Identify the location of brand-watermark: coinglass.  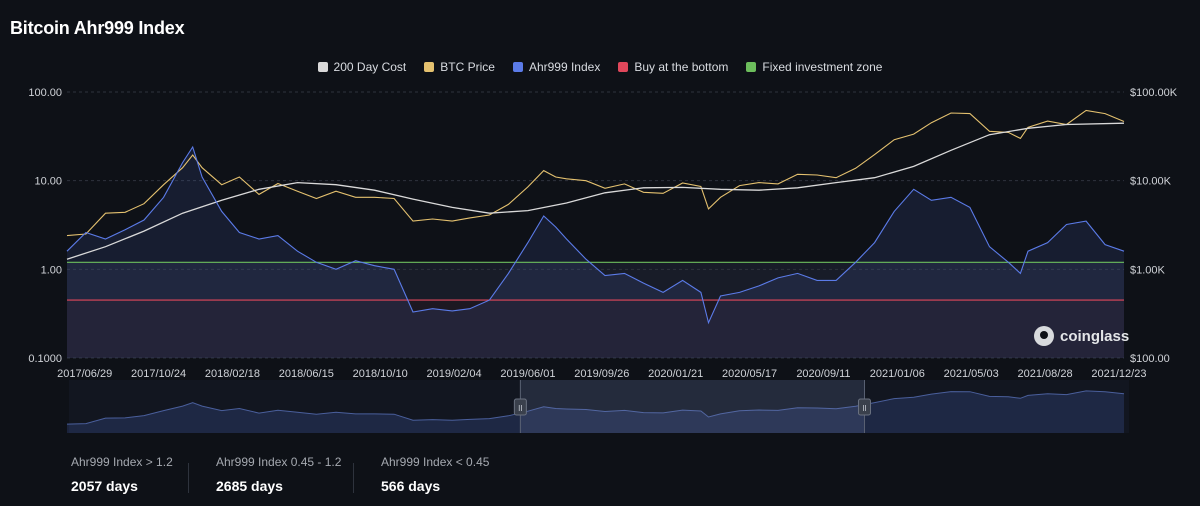
(1081, 336).